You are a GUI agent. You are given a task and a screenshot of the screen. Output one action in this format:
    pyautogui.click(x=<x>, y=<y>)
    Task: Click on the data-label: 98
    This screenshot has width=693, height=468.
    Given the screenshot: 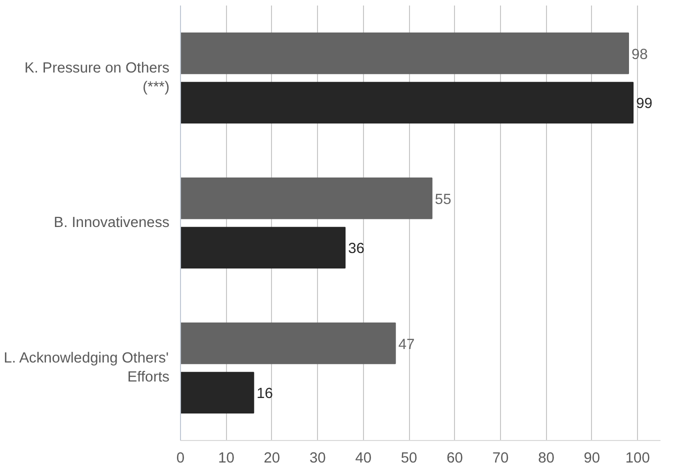 What is the action you would take?
    pyautogui.click(x=640, y=54)
    